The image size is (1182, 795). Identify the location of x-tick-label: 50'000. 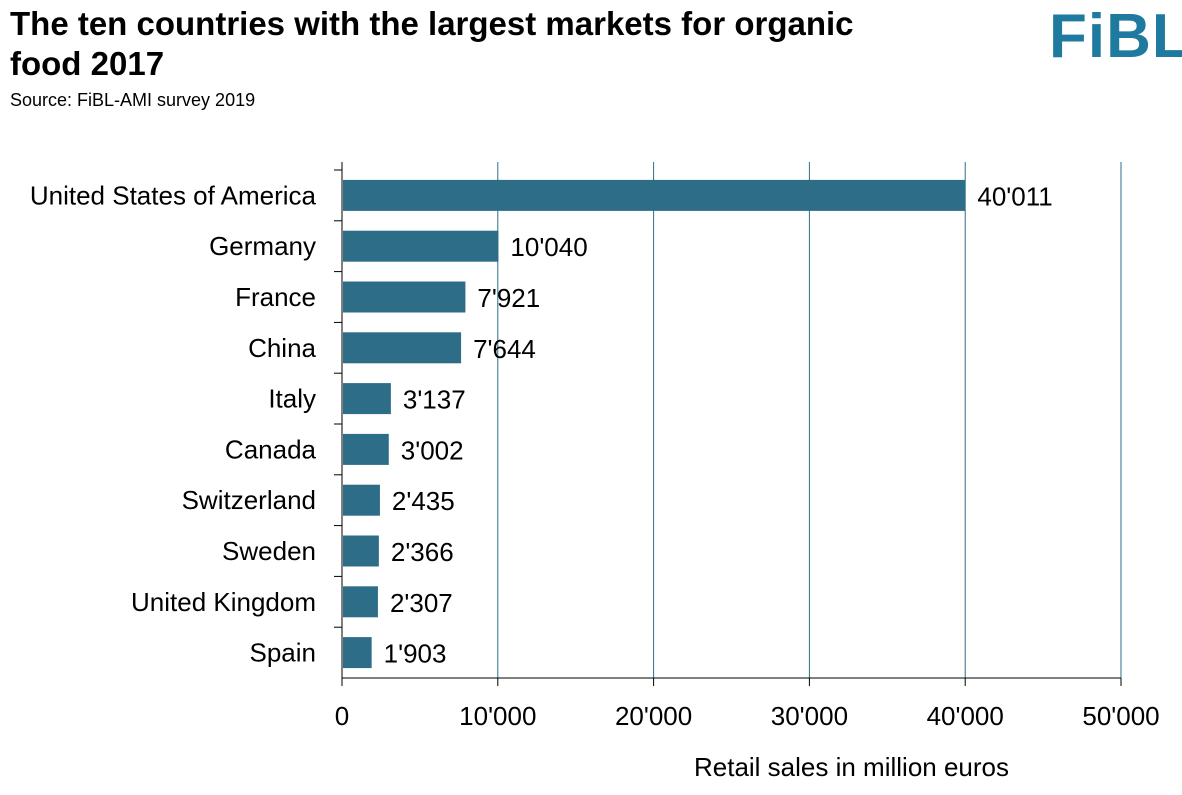
(1120, 716).